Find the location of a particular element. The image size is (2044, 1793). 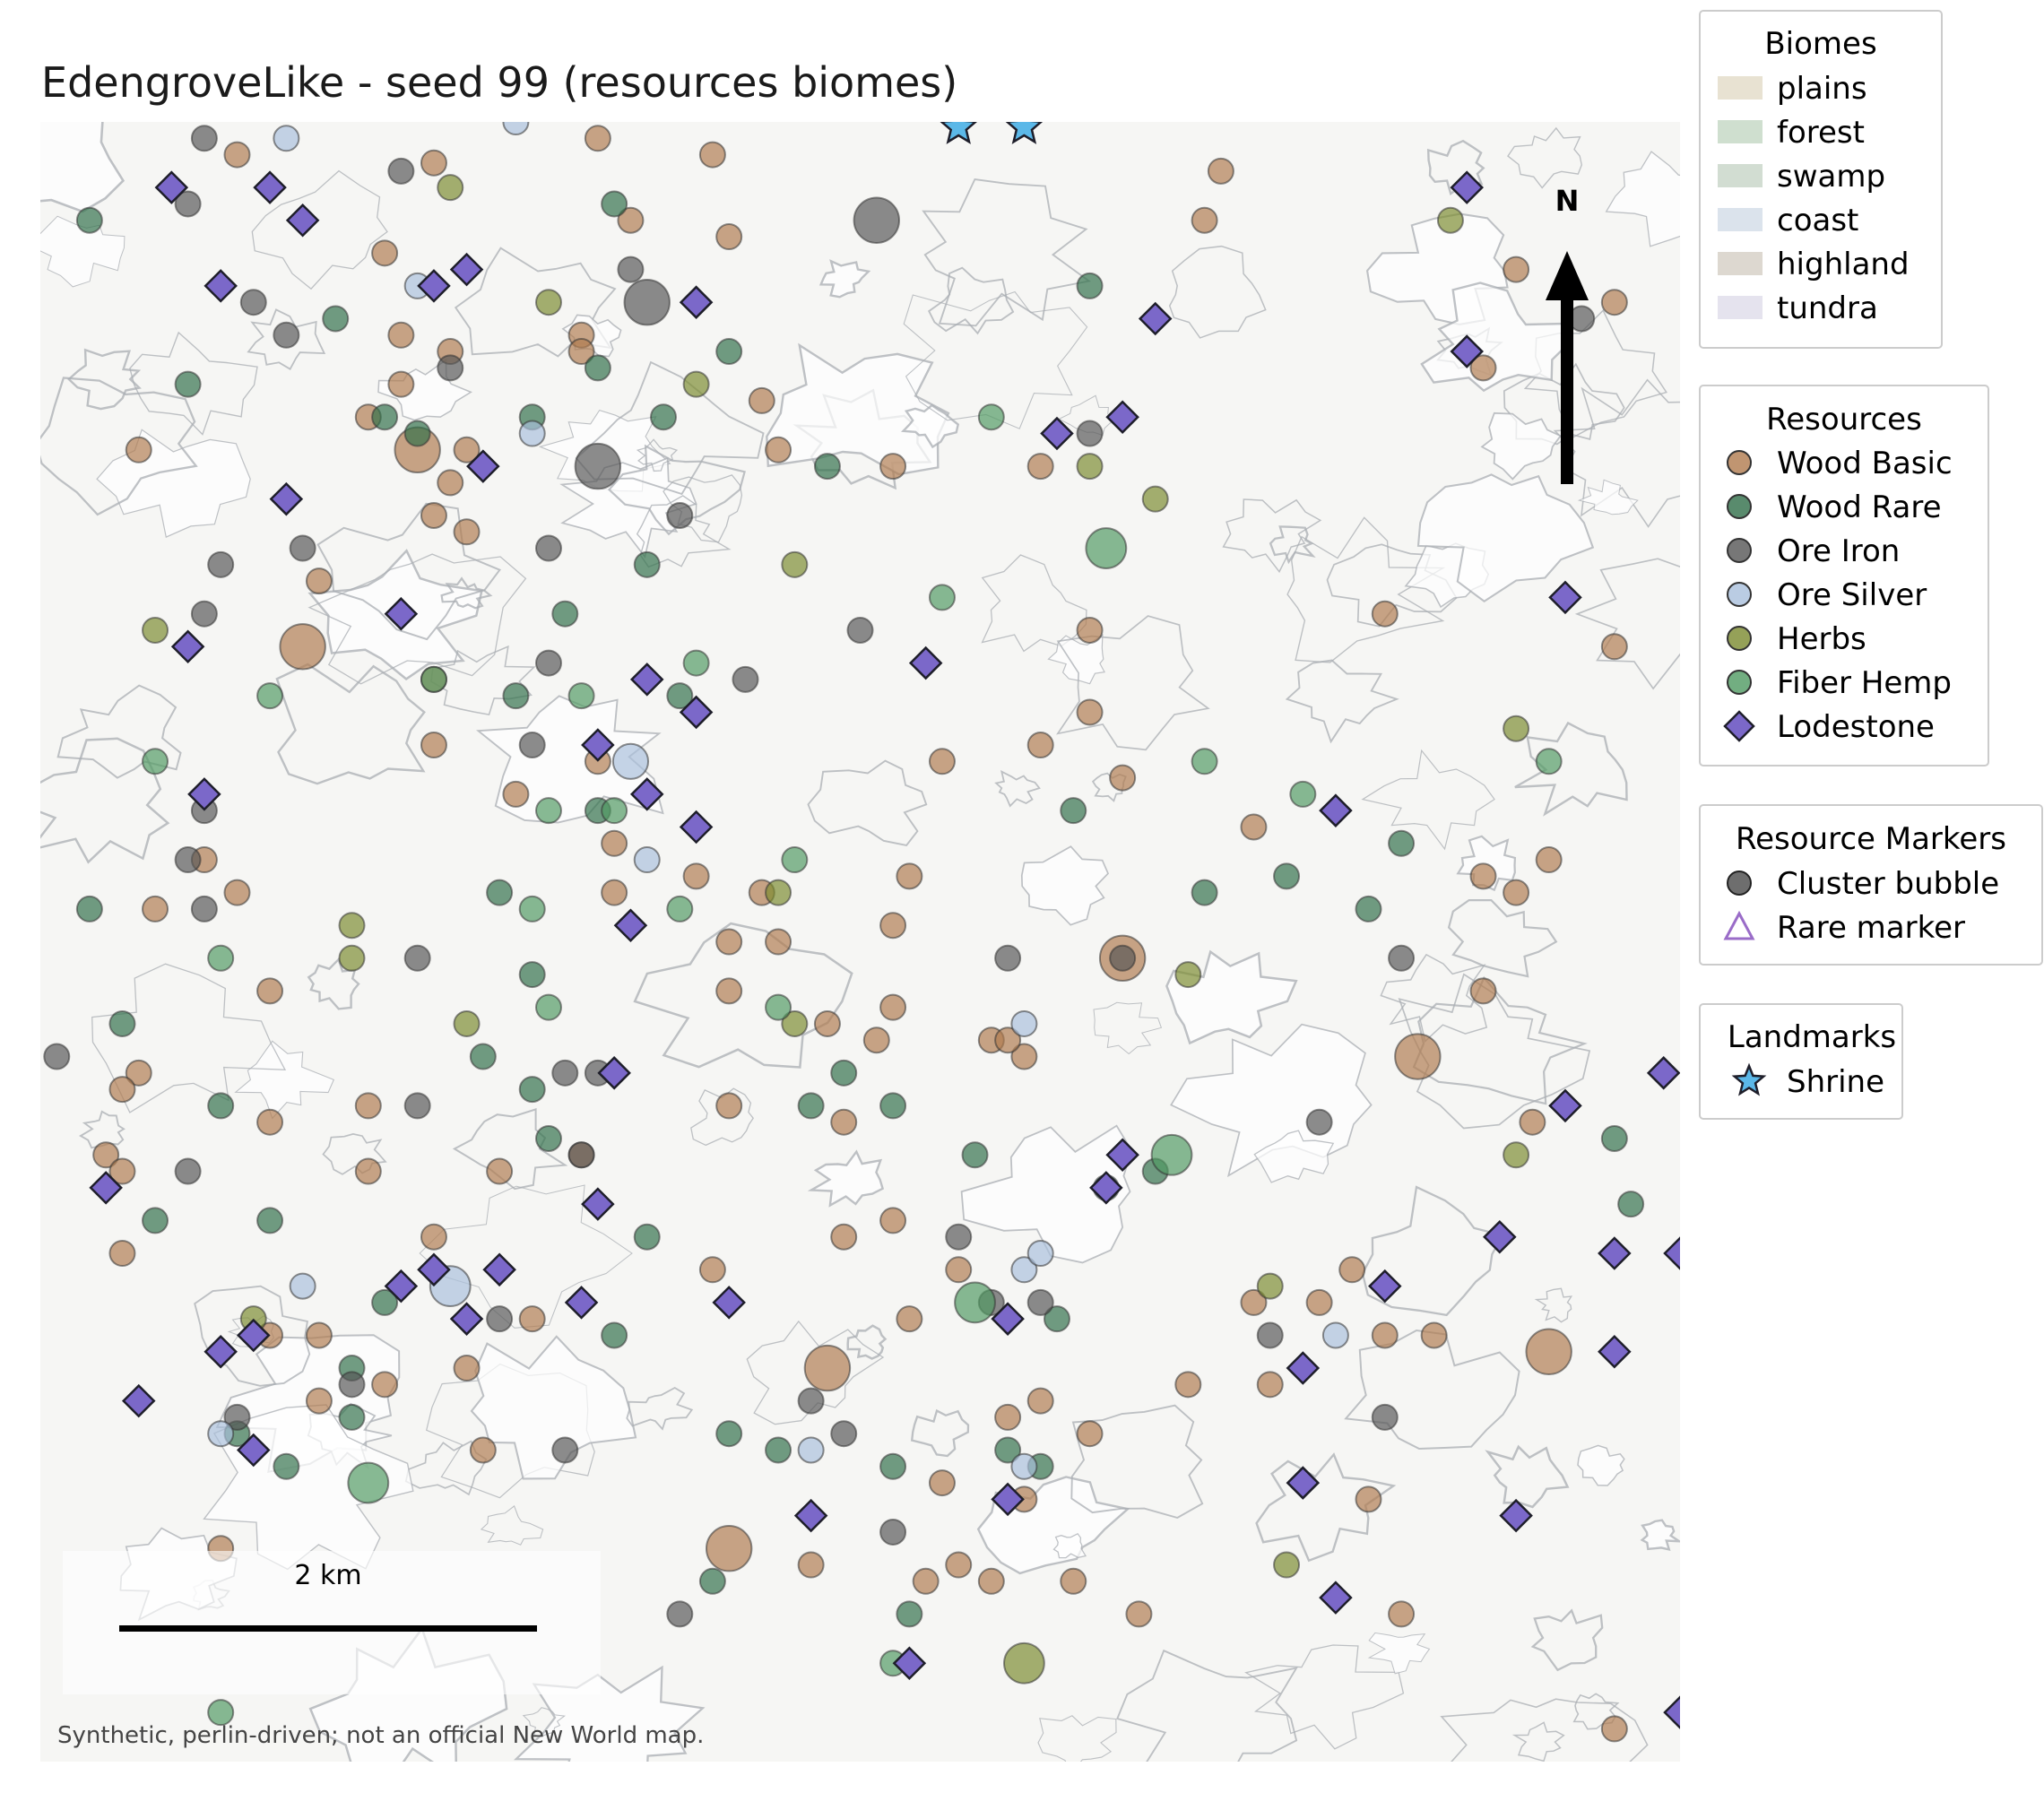

shrine-icon is located at coordinates (1025, 126).